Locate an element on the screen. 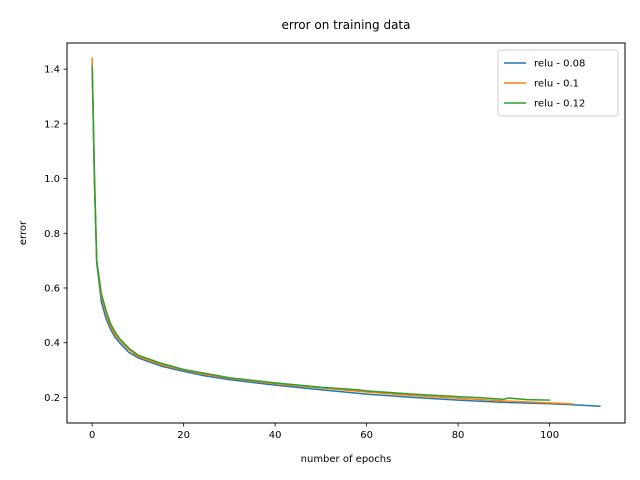  legend: relu - 0.08 relu - 0.1 relu - 0.12 is located at coordinates (558, 83).